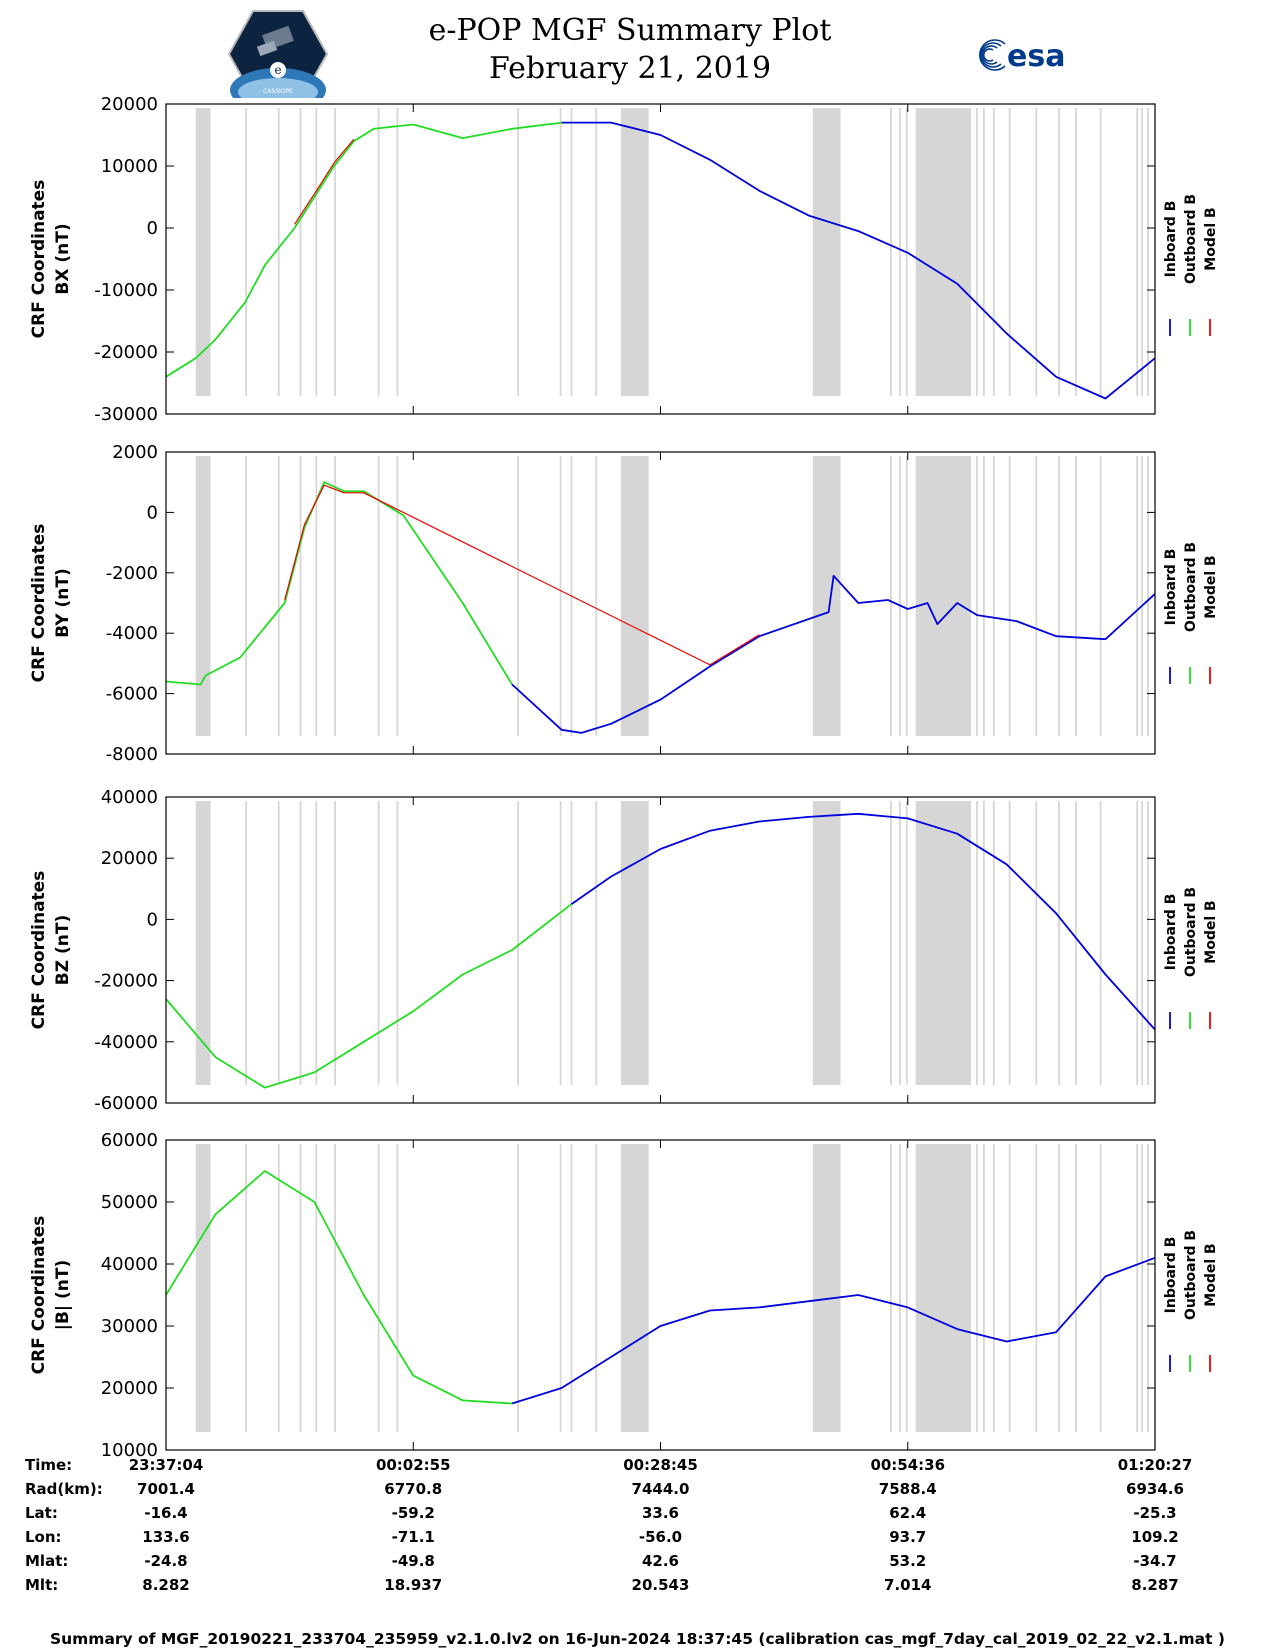 This screenshot has height=1650, width=1275. What do you see at coordinates (1036, 56) in the screenshot?
I see `esa-logo-text: esa` at bounding box center [1036, 56].